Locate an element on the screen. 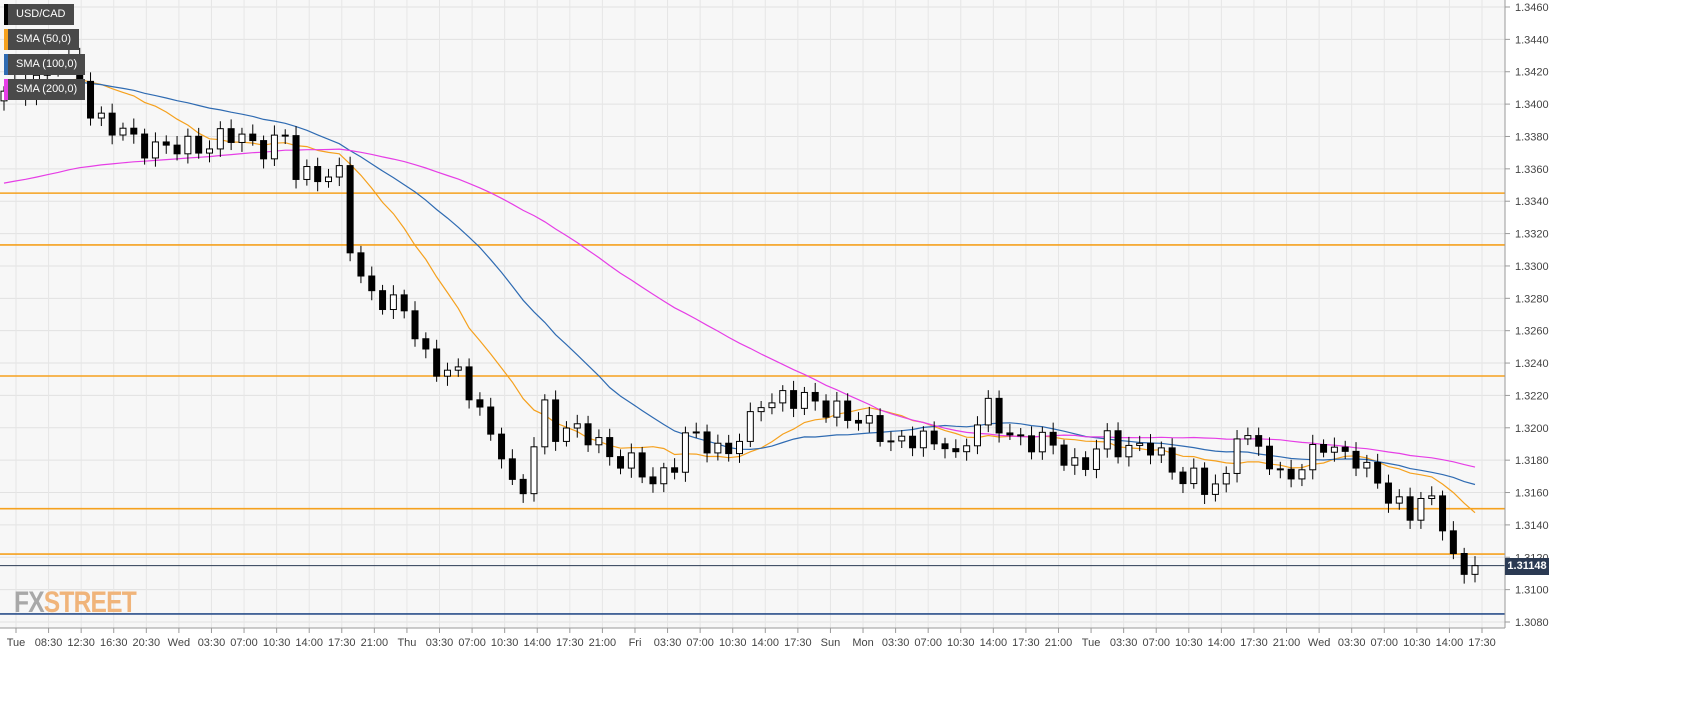 This screenshot has width=1707, height=712. legend-label: USD/CAD is located at coordinates (41, 14).